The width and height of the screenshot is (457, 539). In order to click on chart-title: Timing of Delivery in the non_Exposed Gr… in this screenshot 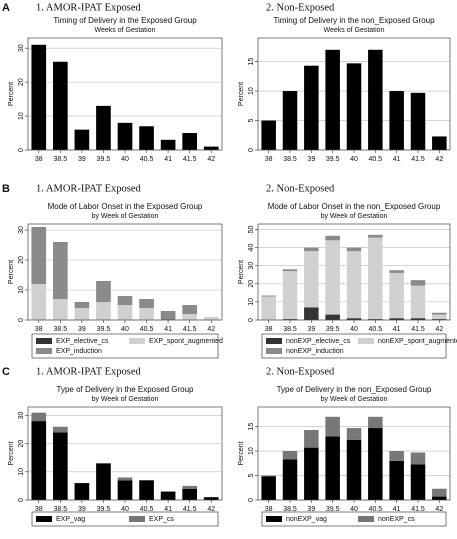, I will do `click(354, 20)`.